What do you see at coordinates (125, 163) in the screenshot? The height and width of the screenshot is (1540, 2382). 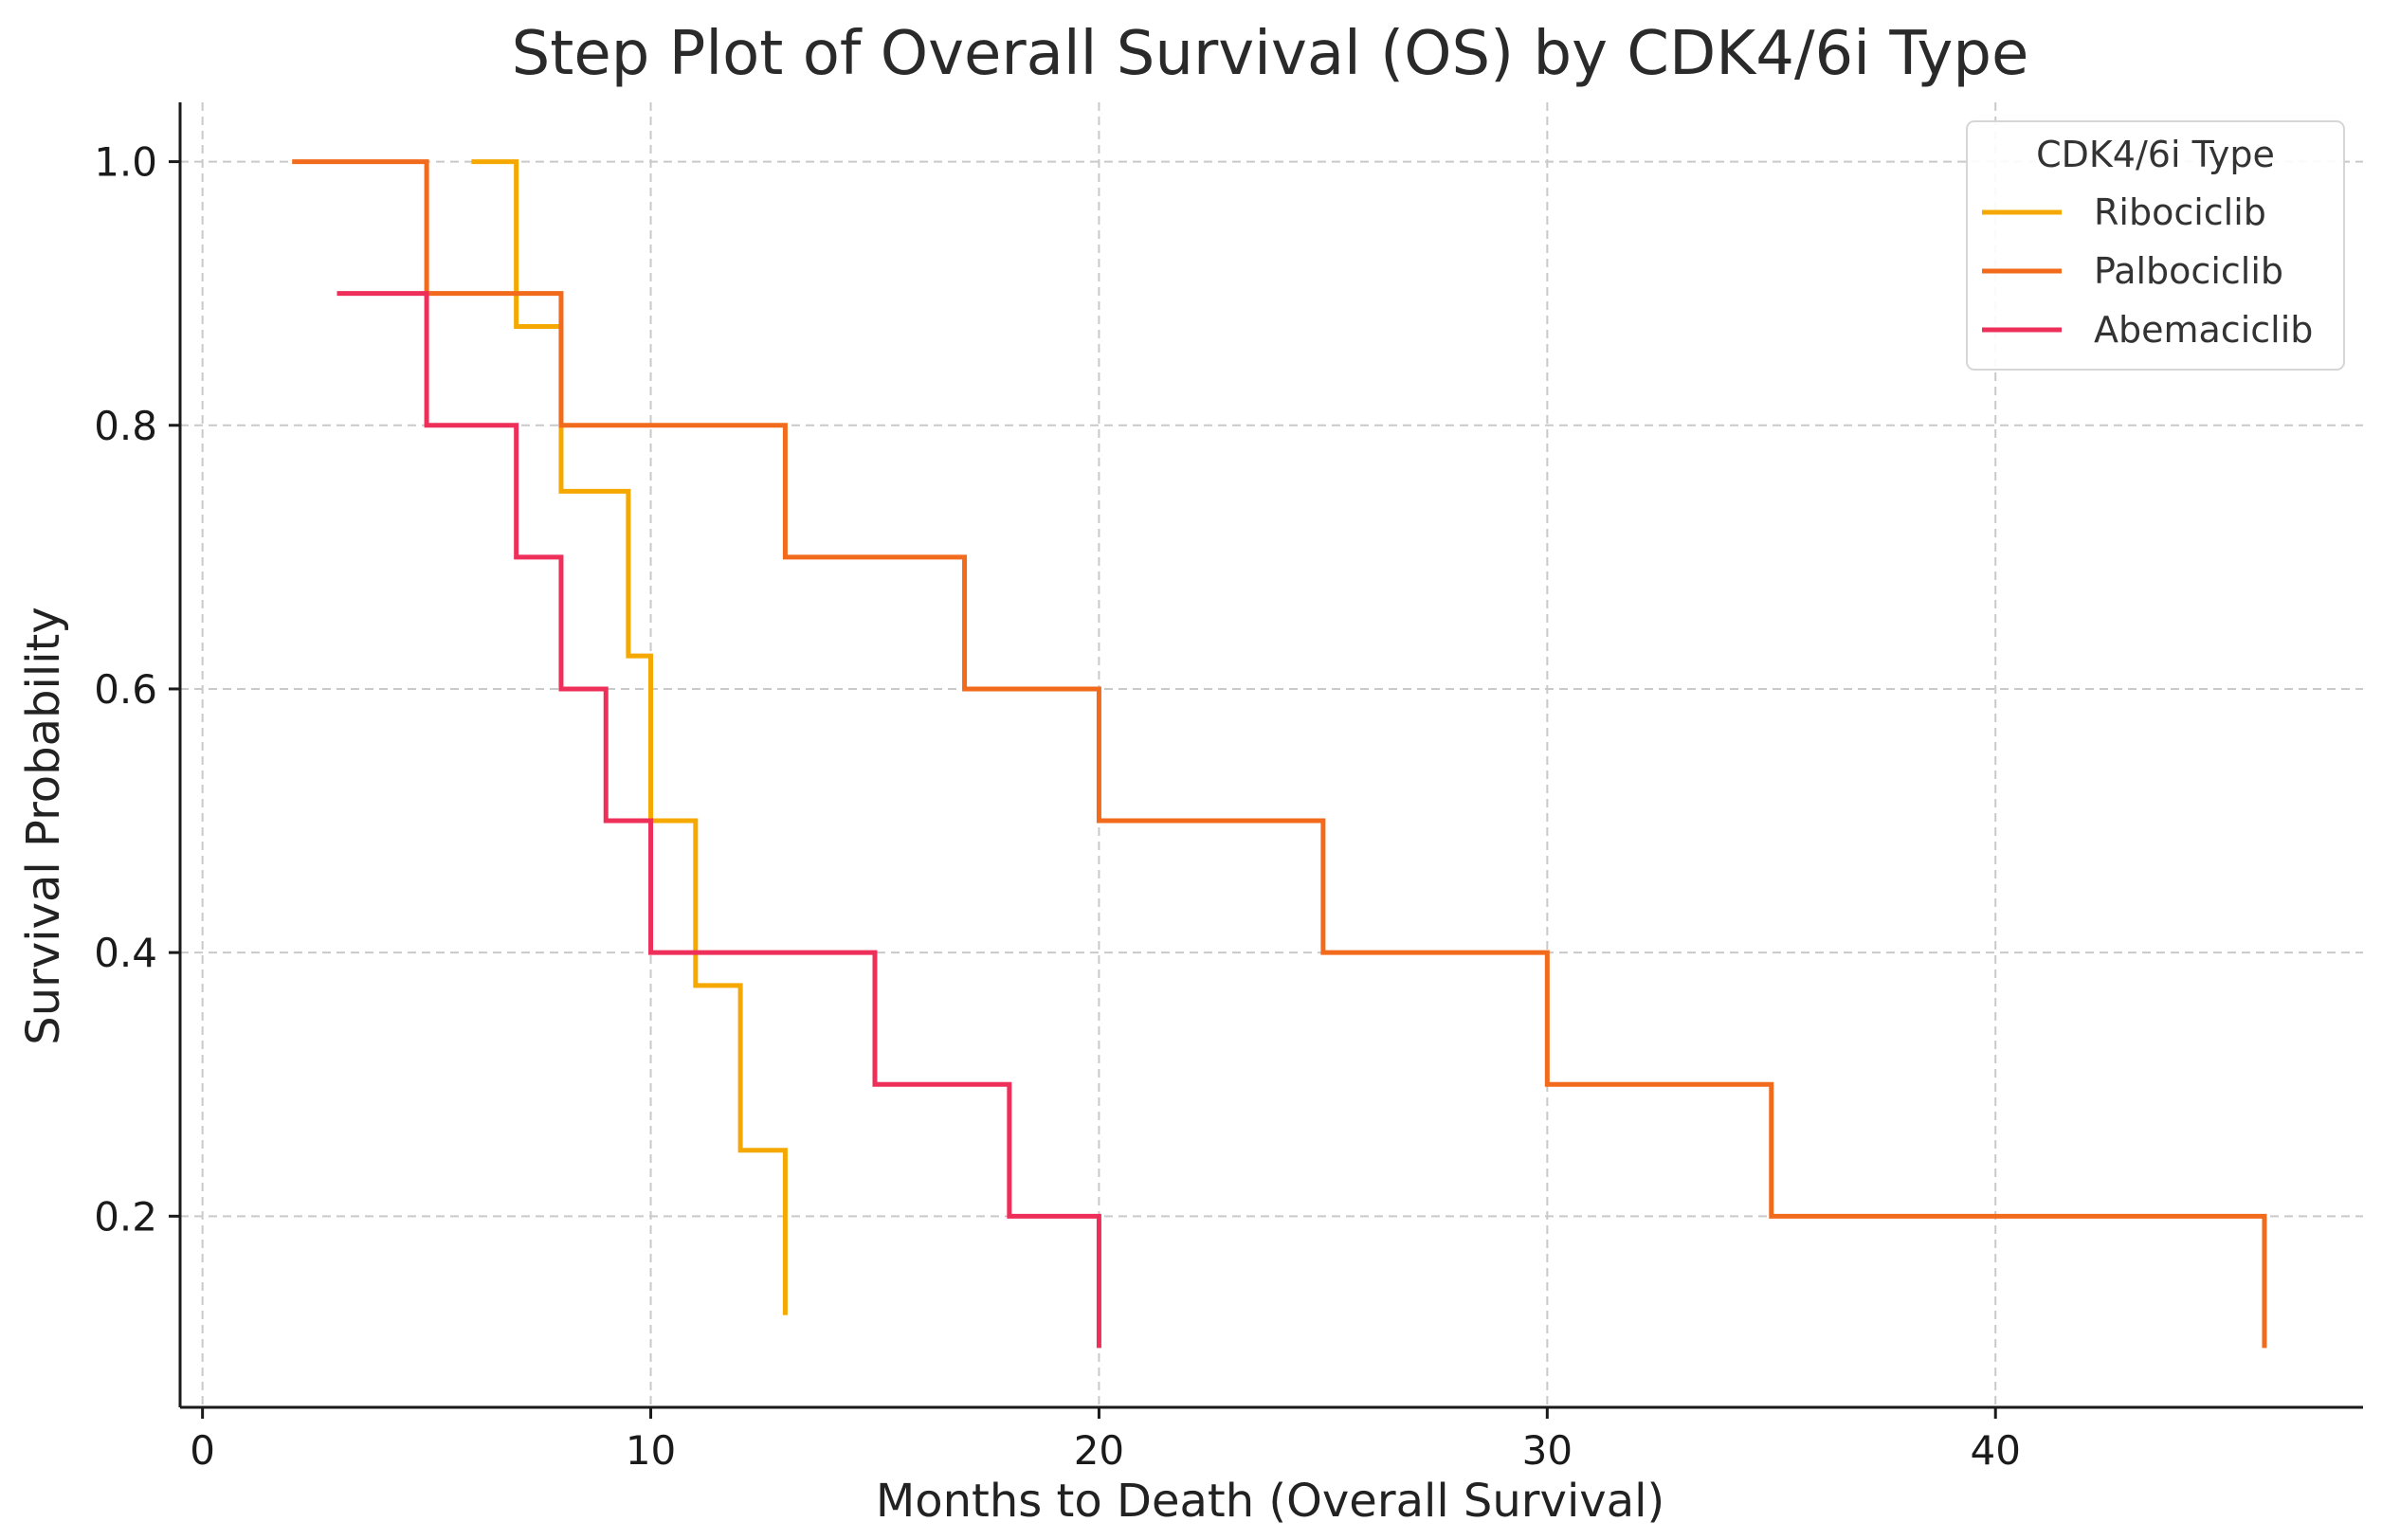 I see `y-tick-label-4: 1.0` at bounding box center [125, 163].